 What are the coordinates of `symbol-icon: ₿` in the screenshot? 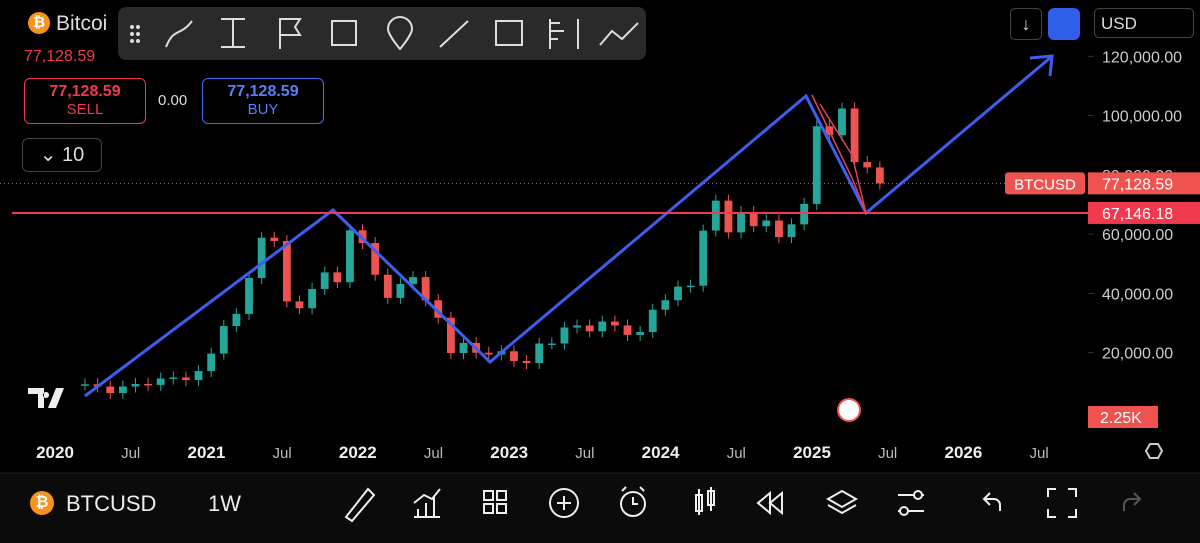 It's located at (39, 23).